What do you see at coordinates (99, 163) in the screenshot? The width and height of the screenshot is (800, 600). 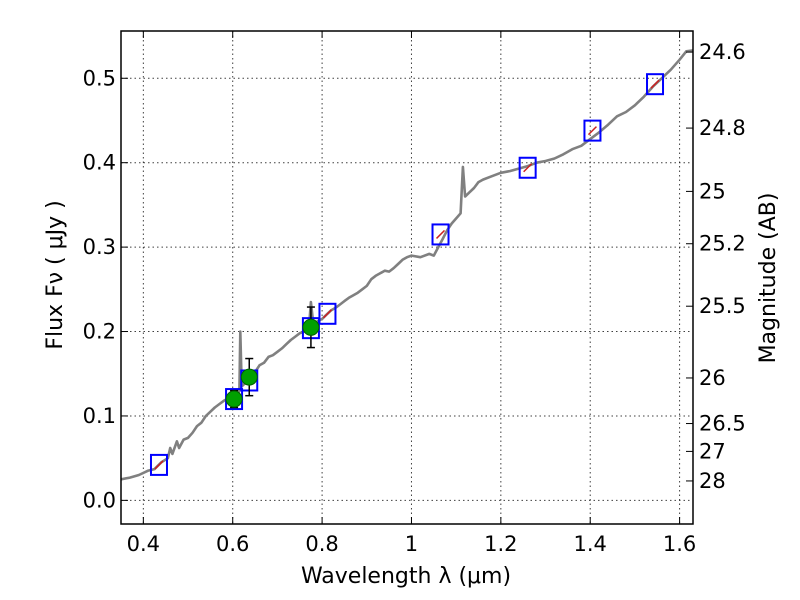 I see `y-tick-label: 0.4` at bounding box center [99, 163].